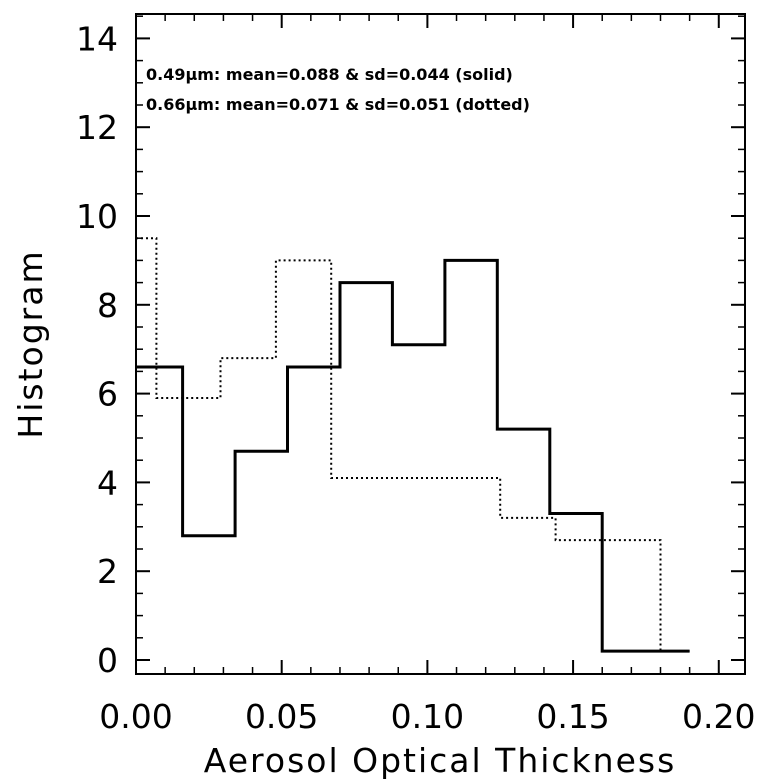  I want to click on x-tick-label: 0.20, so click(718, 716).